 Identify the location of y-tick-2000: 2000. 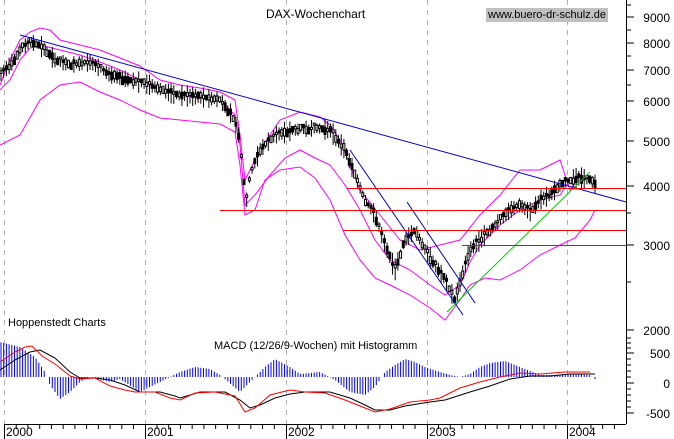
(656, 331).